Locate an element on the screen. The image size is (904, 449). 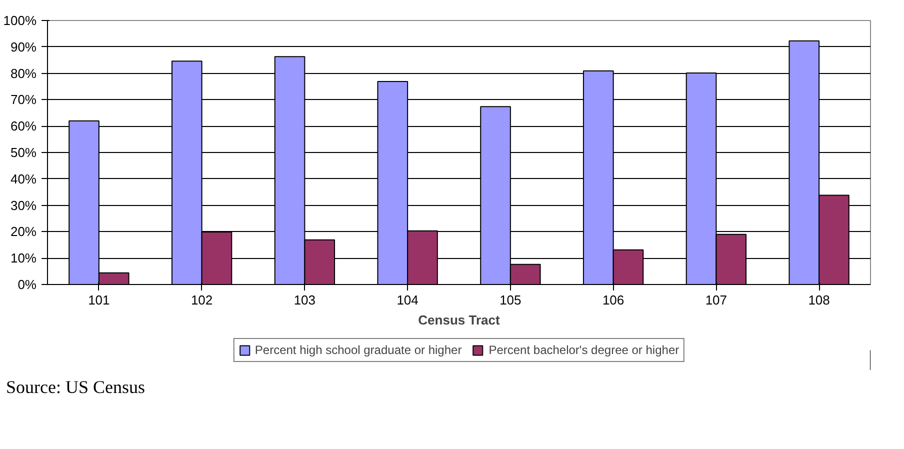
y-tick-label: 80% is located at coordinates (23, 73).